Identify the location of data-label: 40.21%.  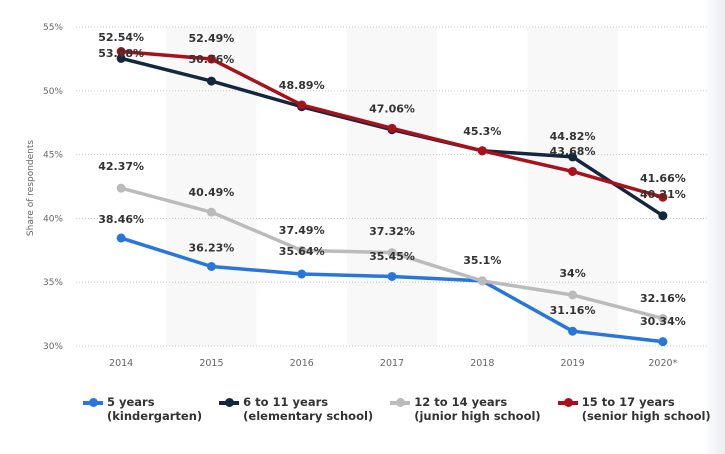
(663, 194).